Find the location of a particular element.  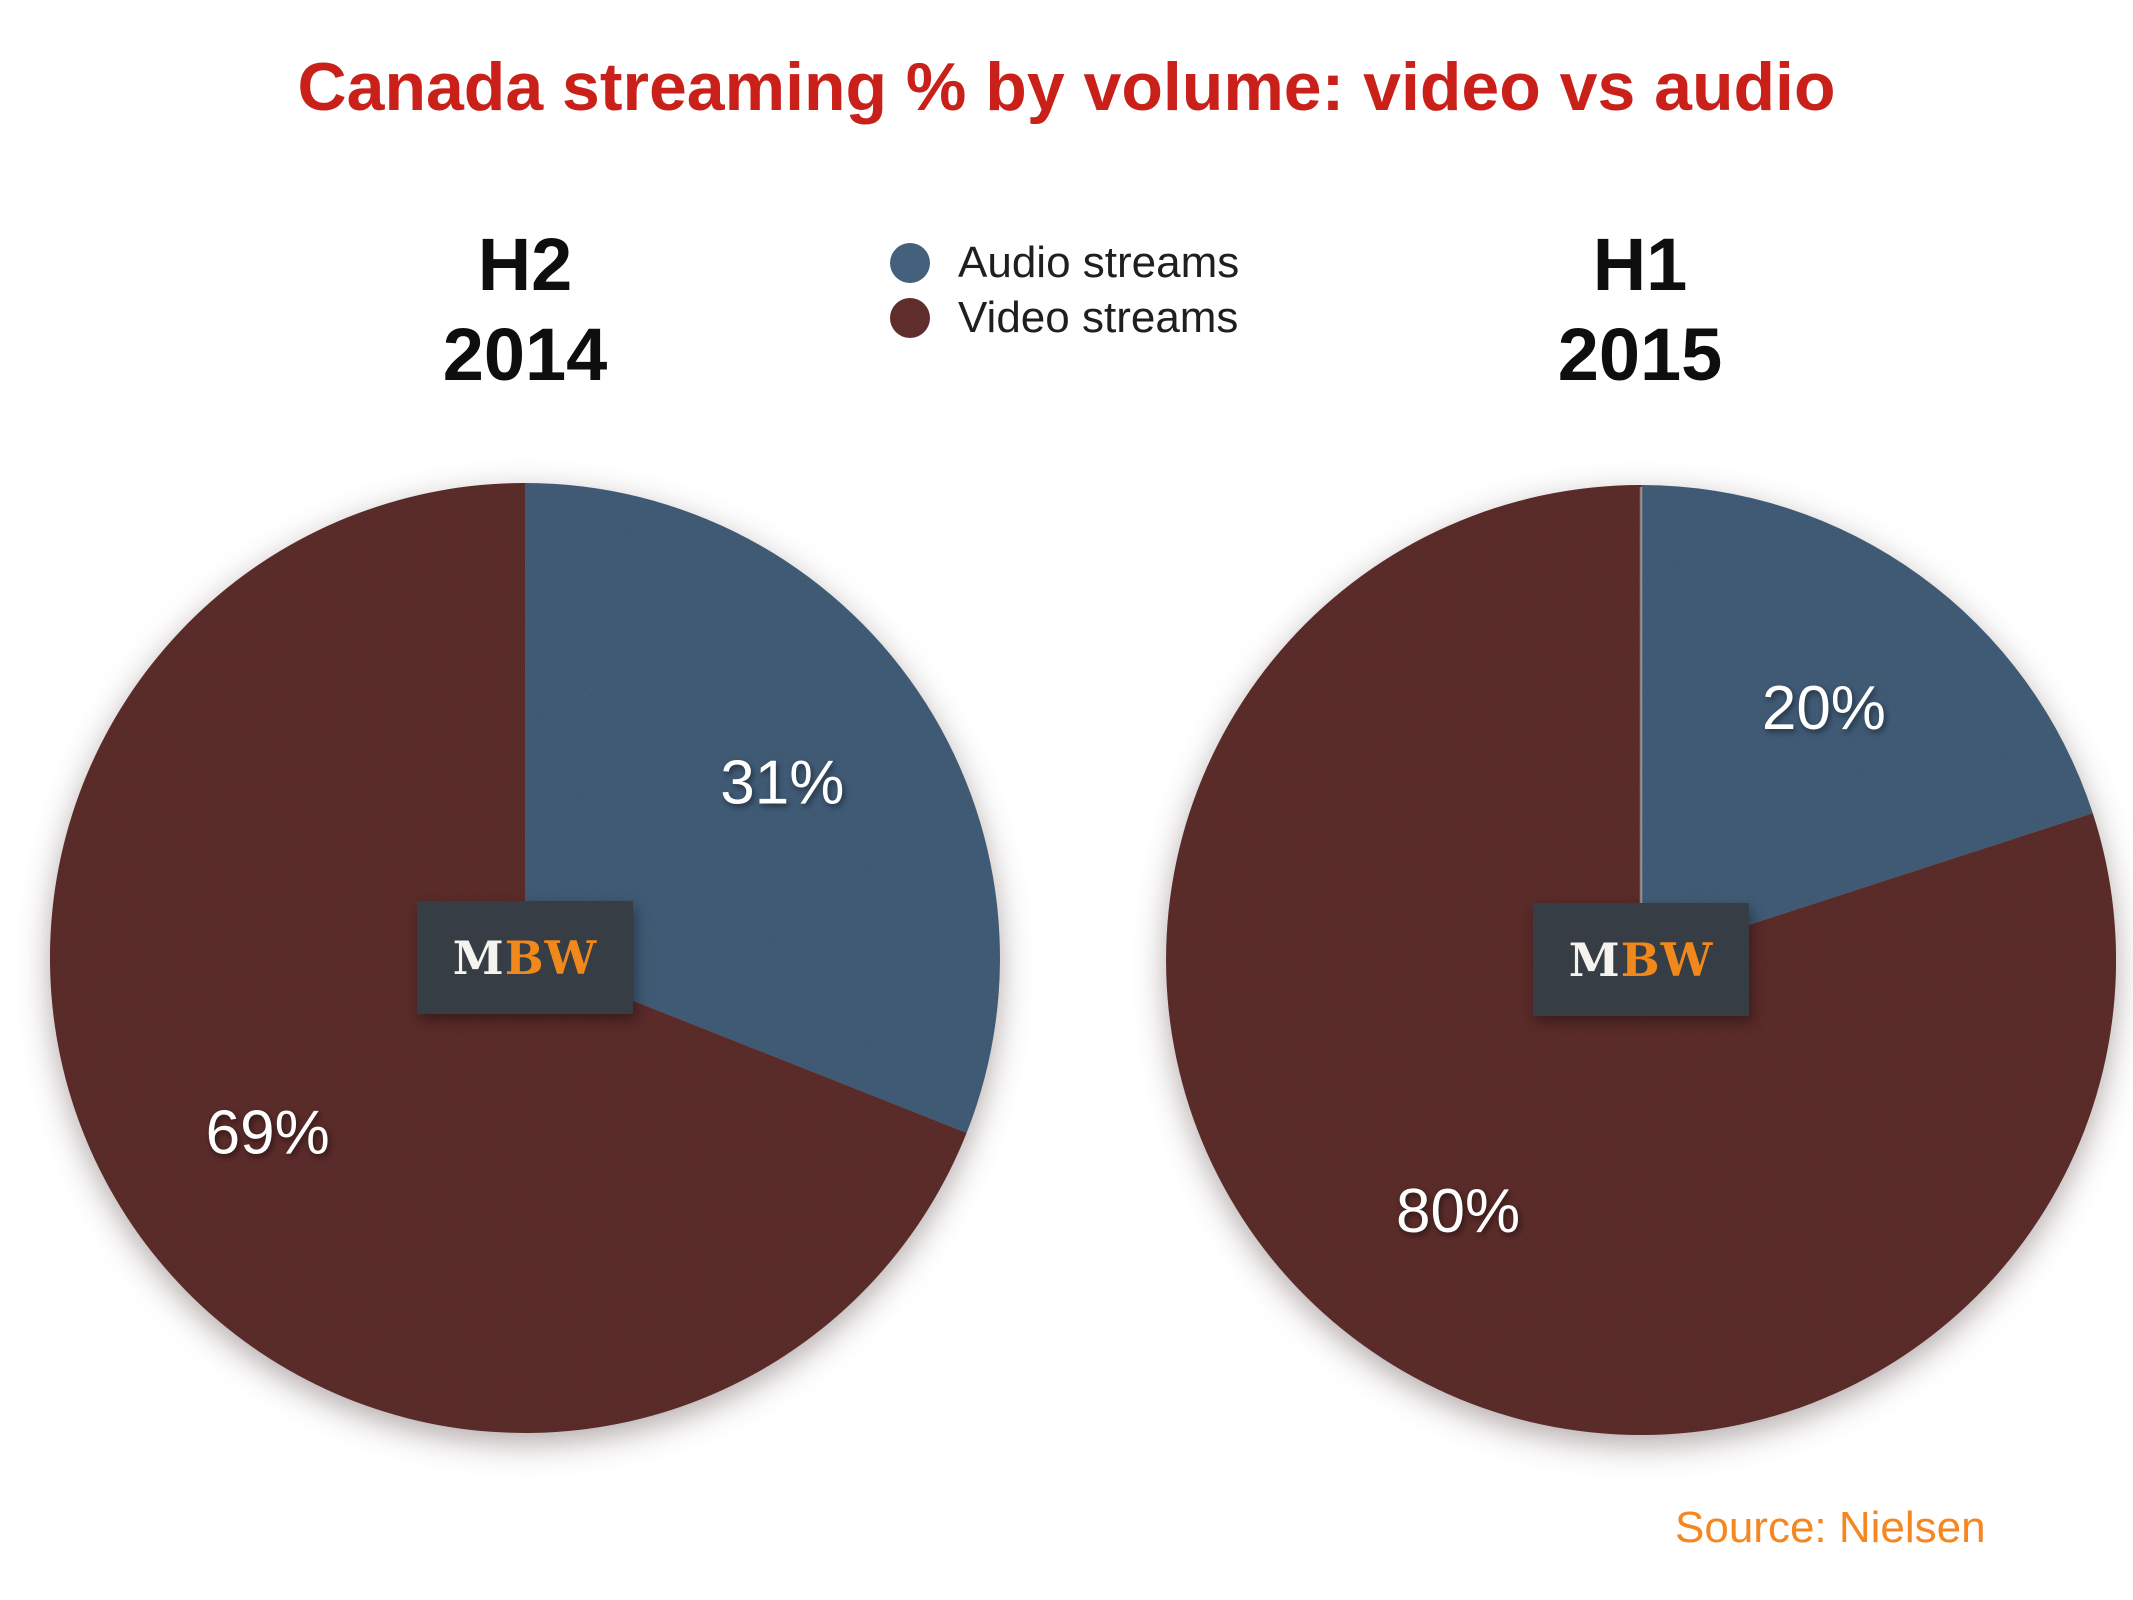

legend-item-video-streams: Video streams is located at coordinates (1064, 317).